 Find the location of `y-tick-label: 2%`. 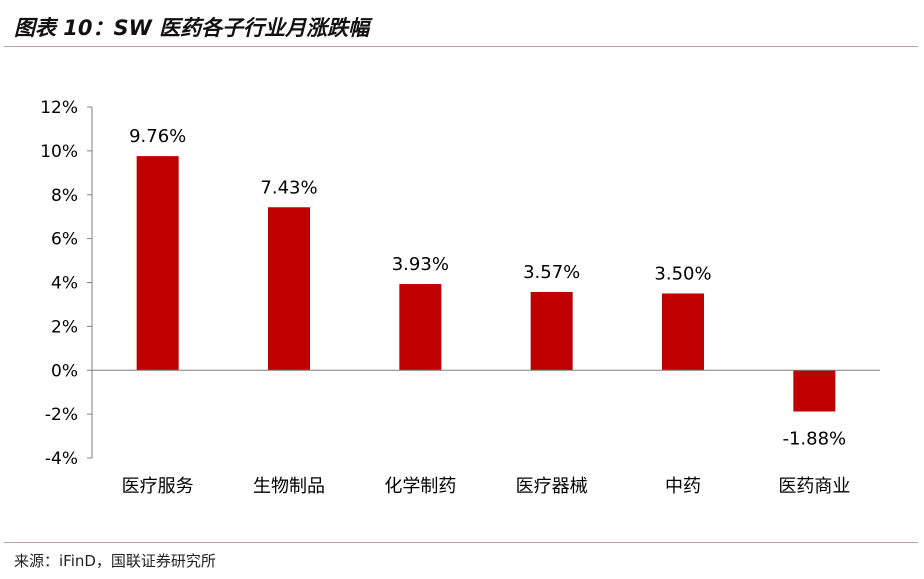

y-tick-label: 2% is located at coordinates (64, 327).